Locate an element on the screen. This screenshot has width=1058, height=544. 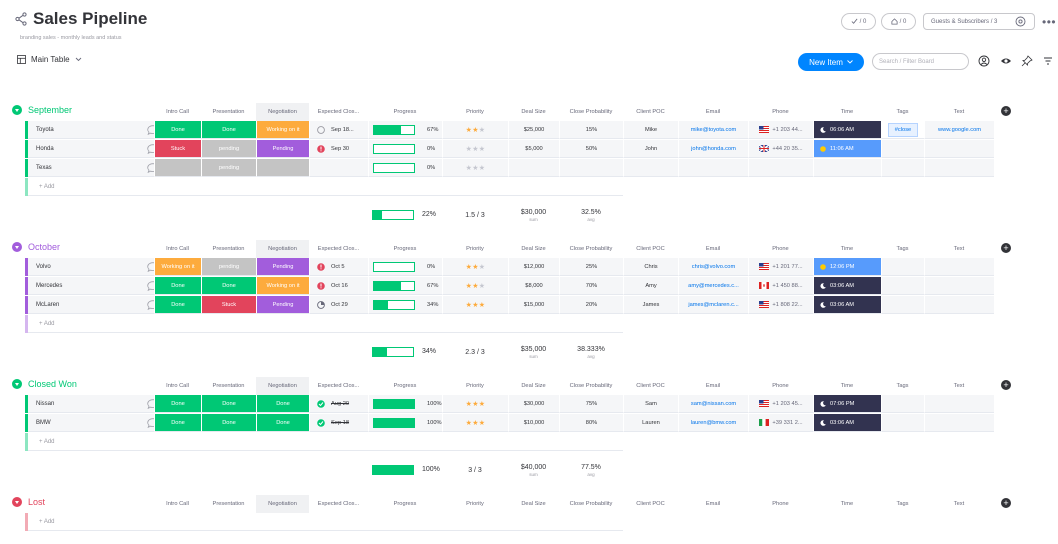
cell-time: 11:06 AM is located at coordinates (847, 149).